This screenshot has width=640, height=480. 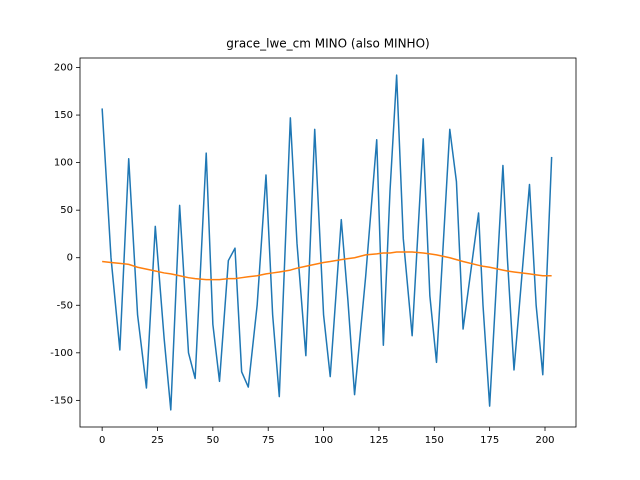 I want to click on series-line, so click(x=327, y=266).